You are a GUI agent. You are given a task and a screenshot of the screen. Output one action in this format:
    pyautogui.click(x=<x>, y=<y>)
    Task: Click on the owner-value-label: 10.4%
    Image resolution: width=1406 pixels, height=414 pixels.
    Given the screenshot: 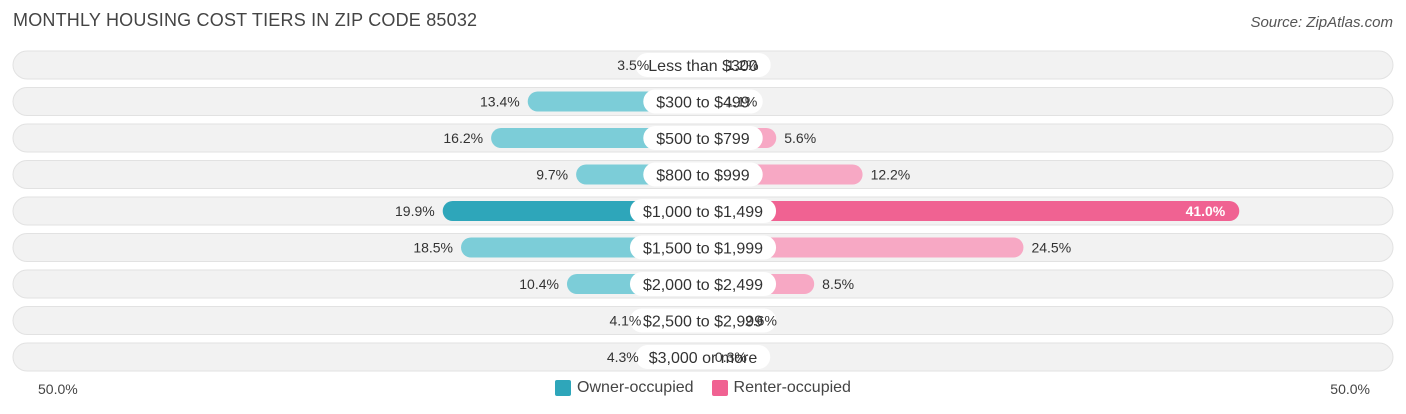 What is the action you would take?
    pyautogui.click(x=539, y=284)
    